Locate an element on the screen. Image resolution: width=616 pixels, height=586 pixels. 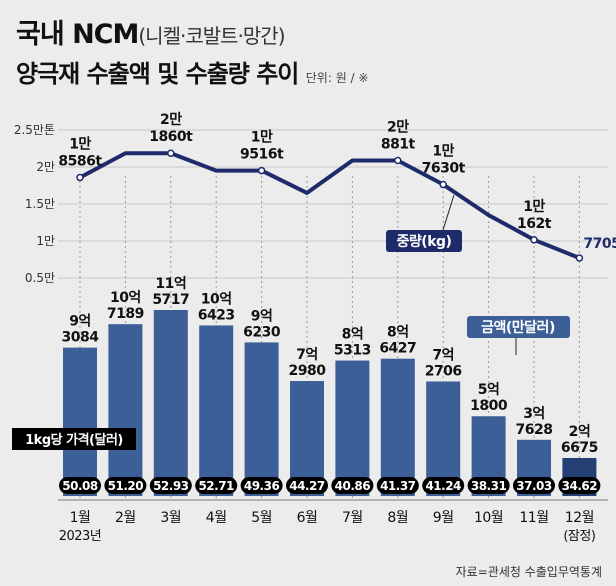
chart-title-sub: (니켈·코발트·망간) is located at coordinates (211, 36).